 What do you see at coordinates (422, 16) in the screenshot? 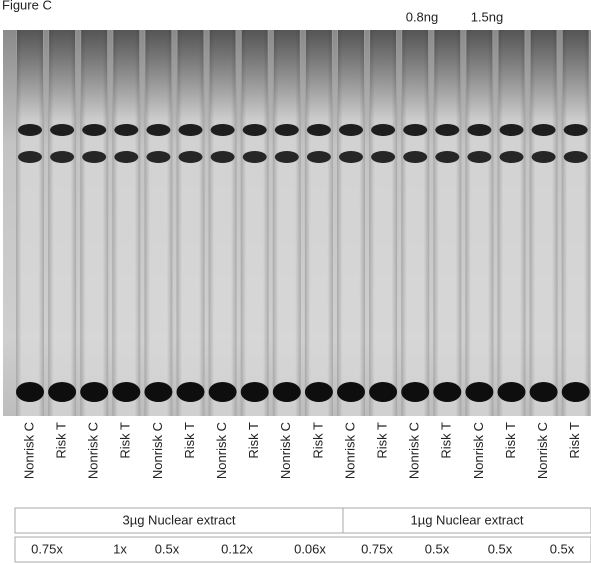
I see `annotation: 0.8ng` at bounding box center [422, 16].